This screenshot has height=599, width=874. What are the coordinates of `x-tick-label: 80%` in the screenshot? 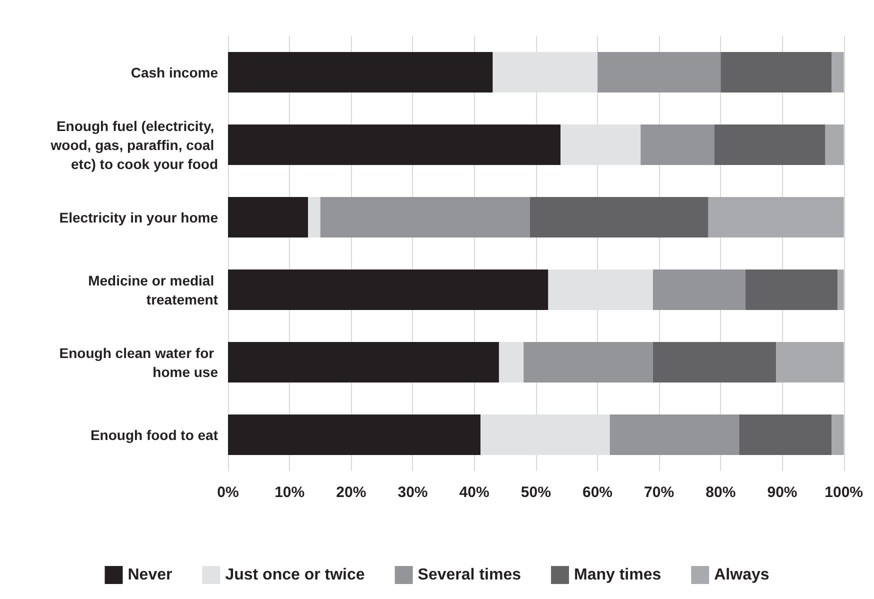 It's located at (721, 492).